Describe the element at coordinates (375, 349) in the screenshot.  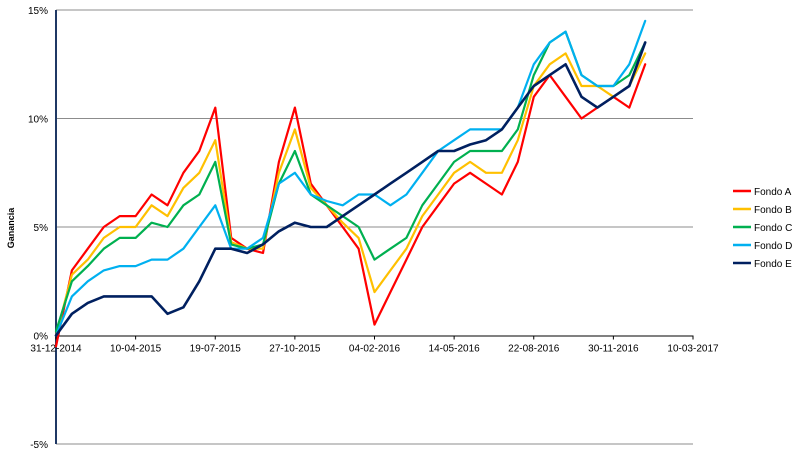
I see `x-tick-label: 04-02-2016` at that location.